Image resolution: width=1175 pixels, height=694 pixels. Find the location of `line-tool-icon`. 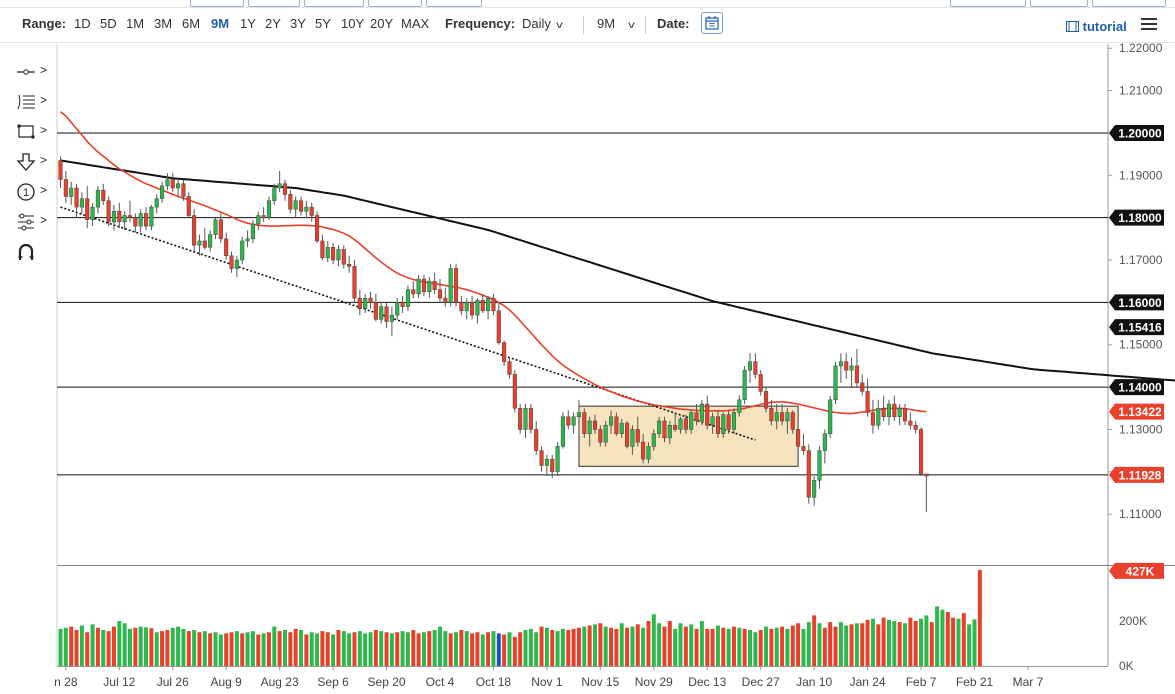

line-tool-icon is located at coordinates (26, 72).